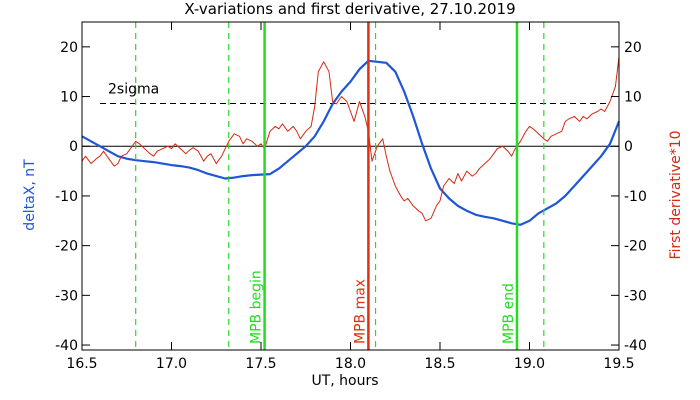 The width and height of the screenshot is (700, 400). What do you see at coordinates (66, 346) in the screenshot?
I see `y-tick-label-left-6: -40` at bounding box center [66, 346].